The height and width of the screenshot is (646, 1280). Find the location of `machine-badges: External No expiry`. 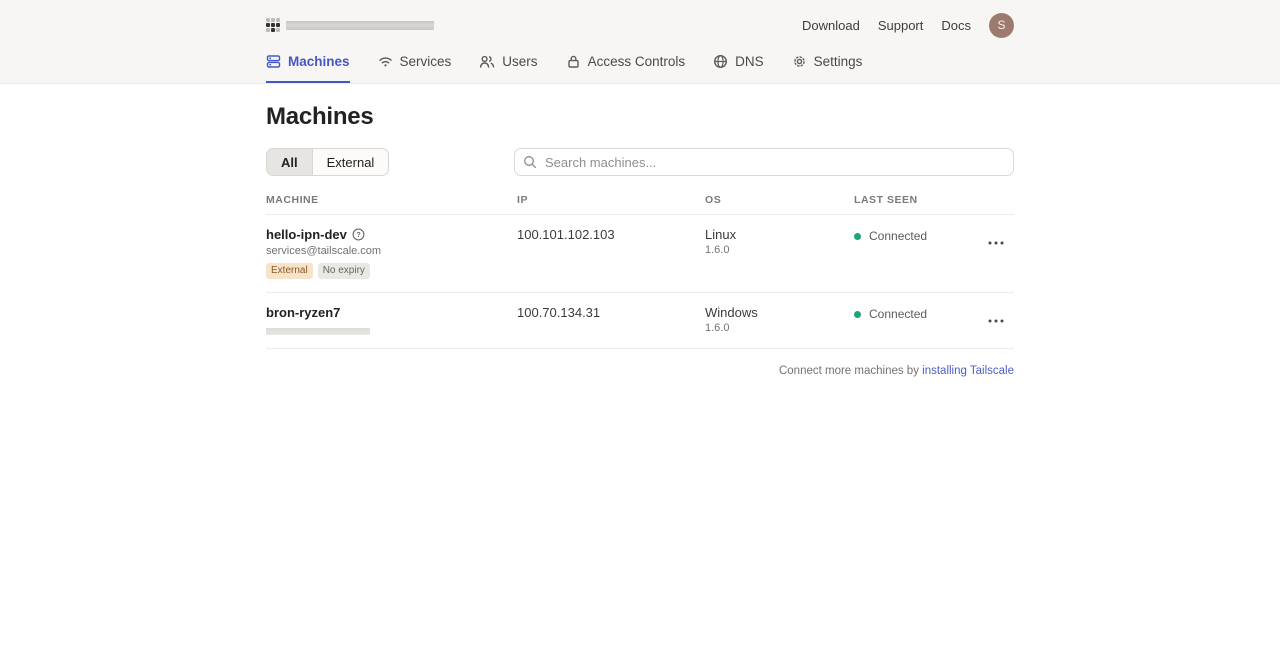

machine-badges: External No expiry is located at coordinates (391, 271).